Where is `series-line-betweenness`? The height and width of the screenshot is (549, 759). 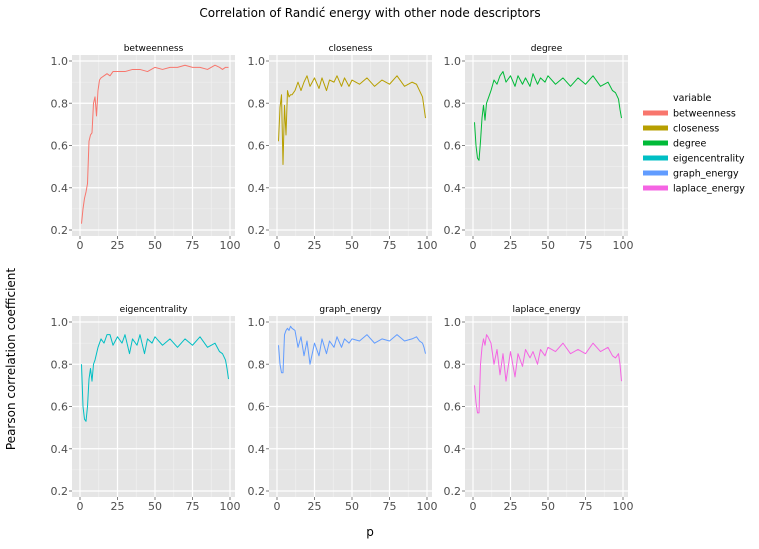
series-line-betweenness is located at coordinates (155, 144).